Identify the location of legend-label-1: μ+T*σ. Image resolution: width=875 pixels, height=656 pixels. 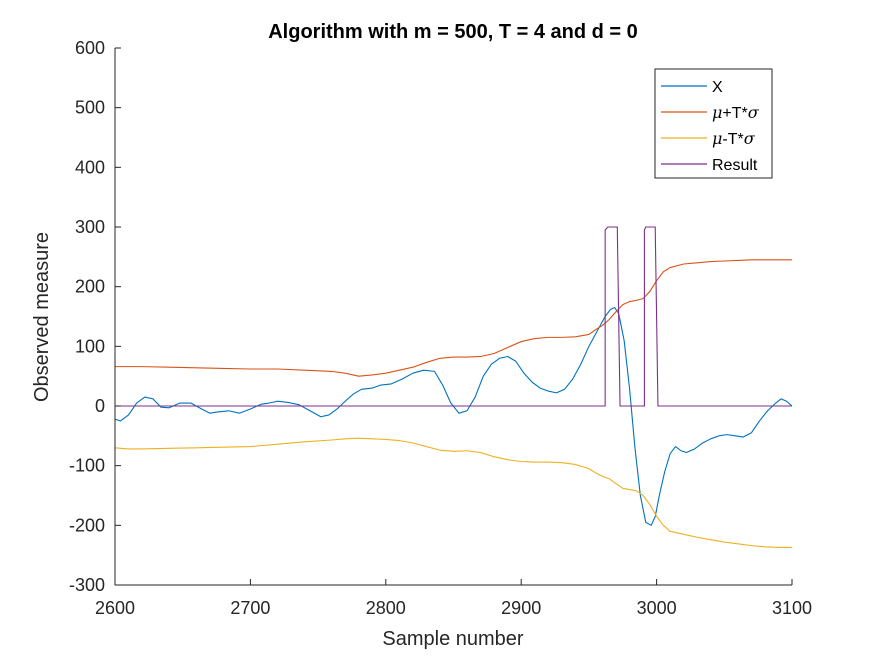
(736, 112).